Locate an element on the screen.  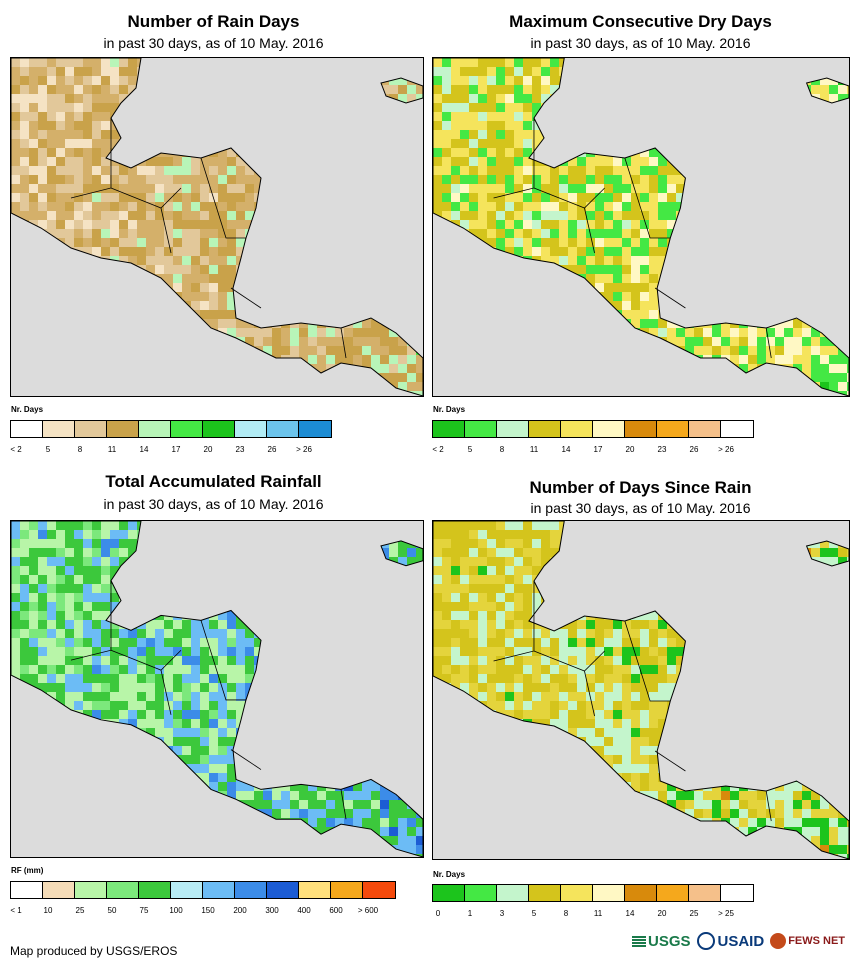
legend-tick-label: 10 is located at coordinates (48, 910).